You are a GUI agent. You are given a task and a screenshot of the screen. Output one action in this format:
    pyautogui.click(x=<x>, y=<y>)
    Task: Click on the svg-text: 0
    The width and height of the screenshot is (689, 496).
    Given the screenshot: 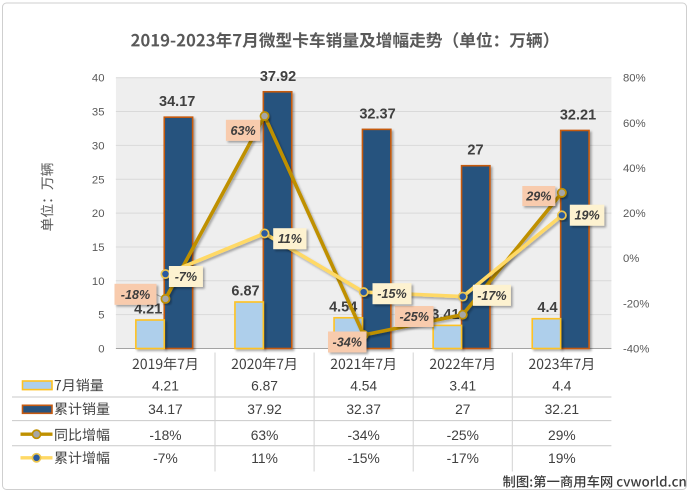 What is the action you would take?
    pyautogui.click(x=101, y=350)
    